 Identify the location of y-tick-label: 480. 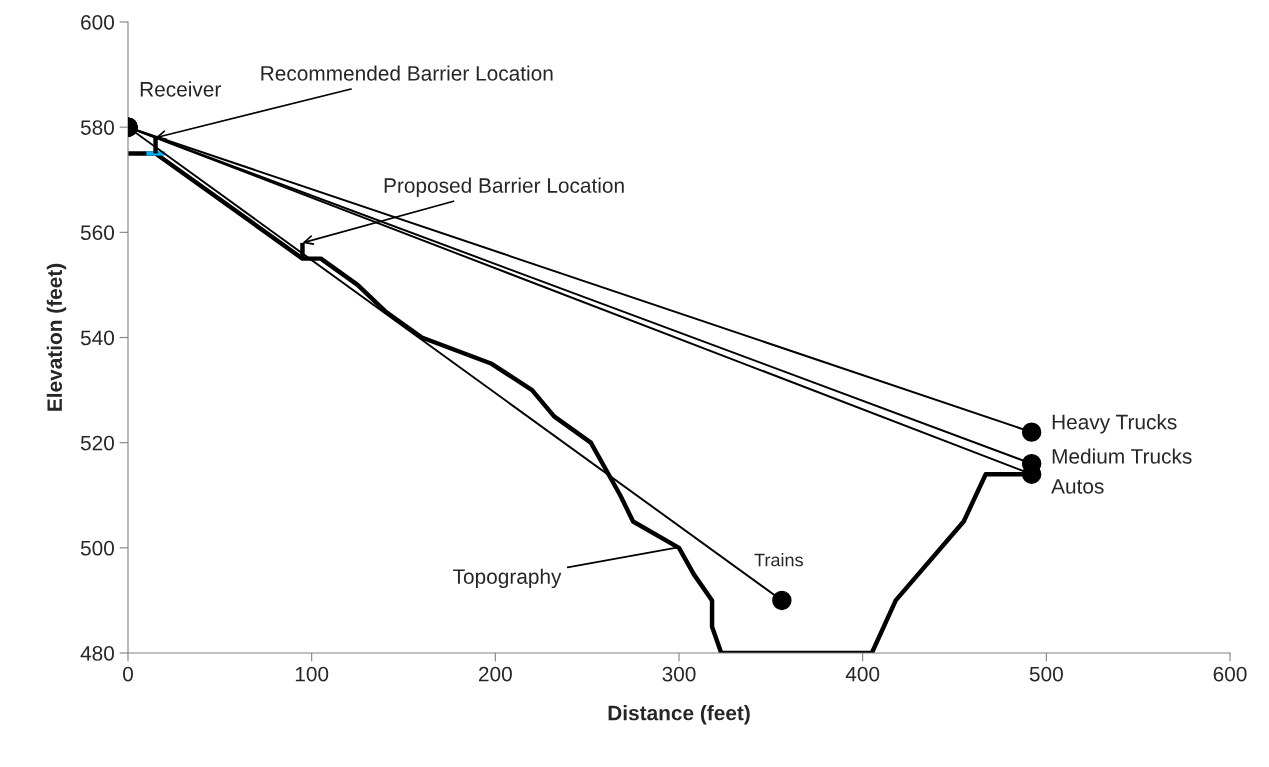
(97, 653).